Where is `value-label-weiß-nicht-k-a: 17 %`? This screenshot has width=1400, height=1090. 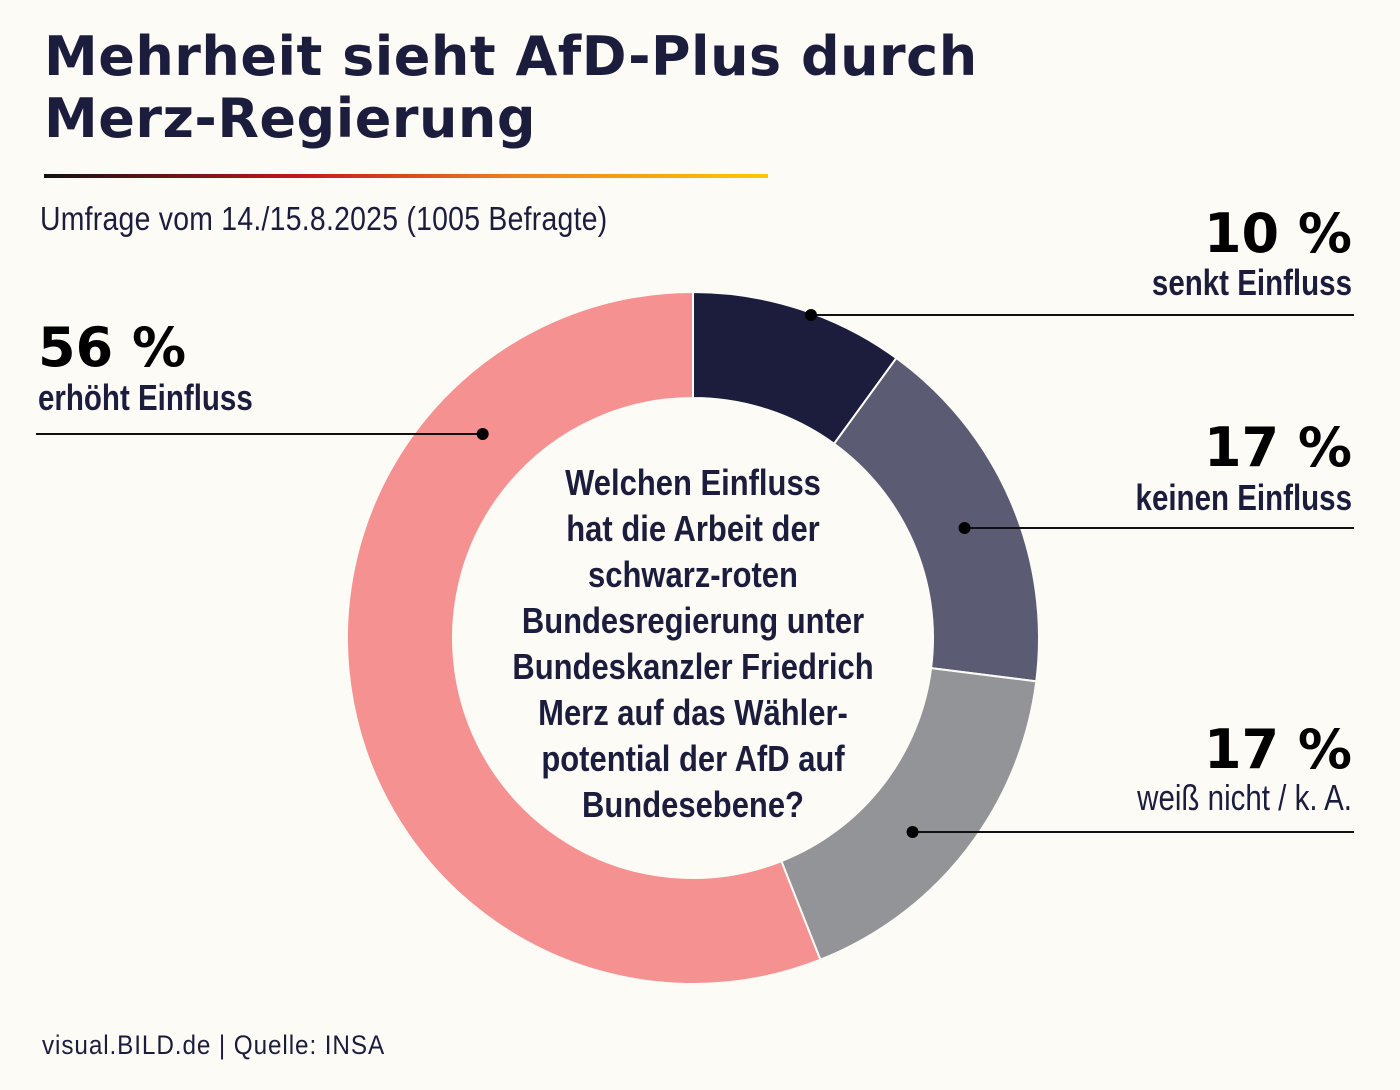
value-label-weiß-nicht-k-a: 17 % is located at coordinates (1278, 749).